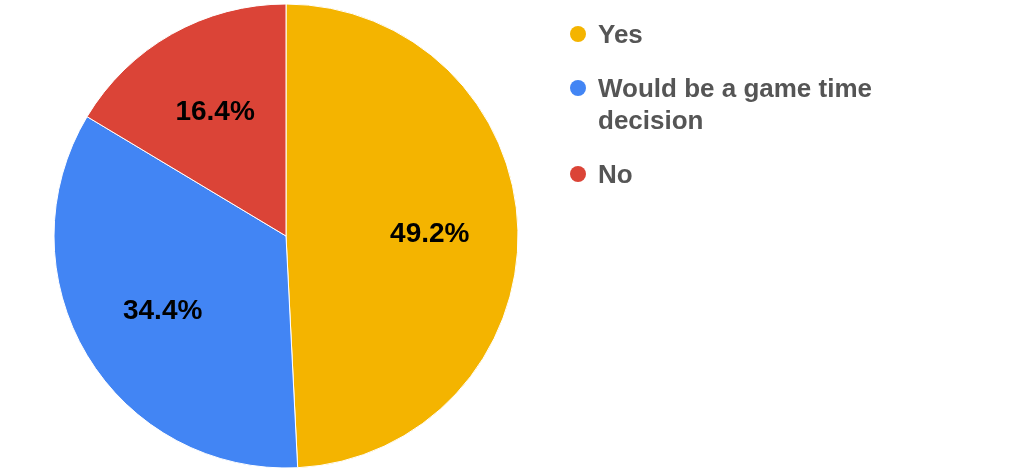 The height and width of the screenshot is (472, 1009). I want to click on legend-label: Would be a game time decision, so click(735, 104).